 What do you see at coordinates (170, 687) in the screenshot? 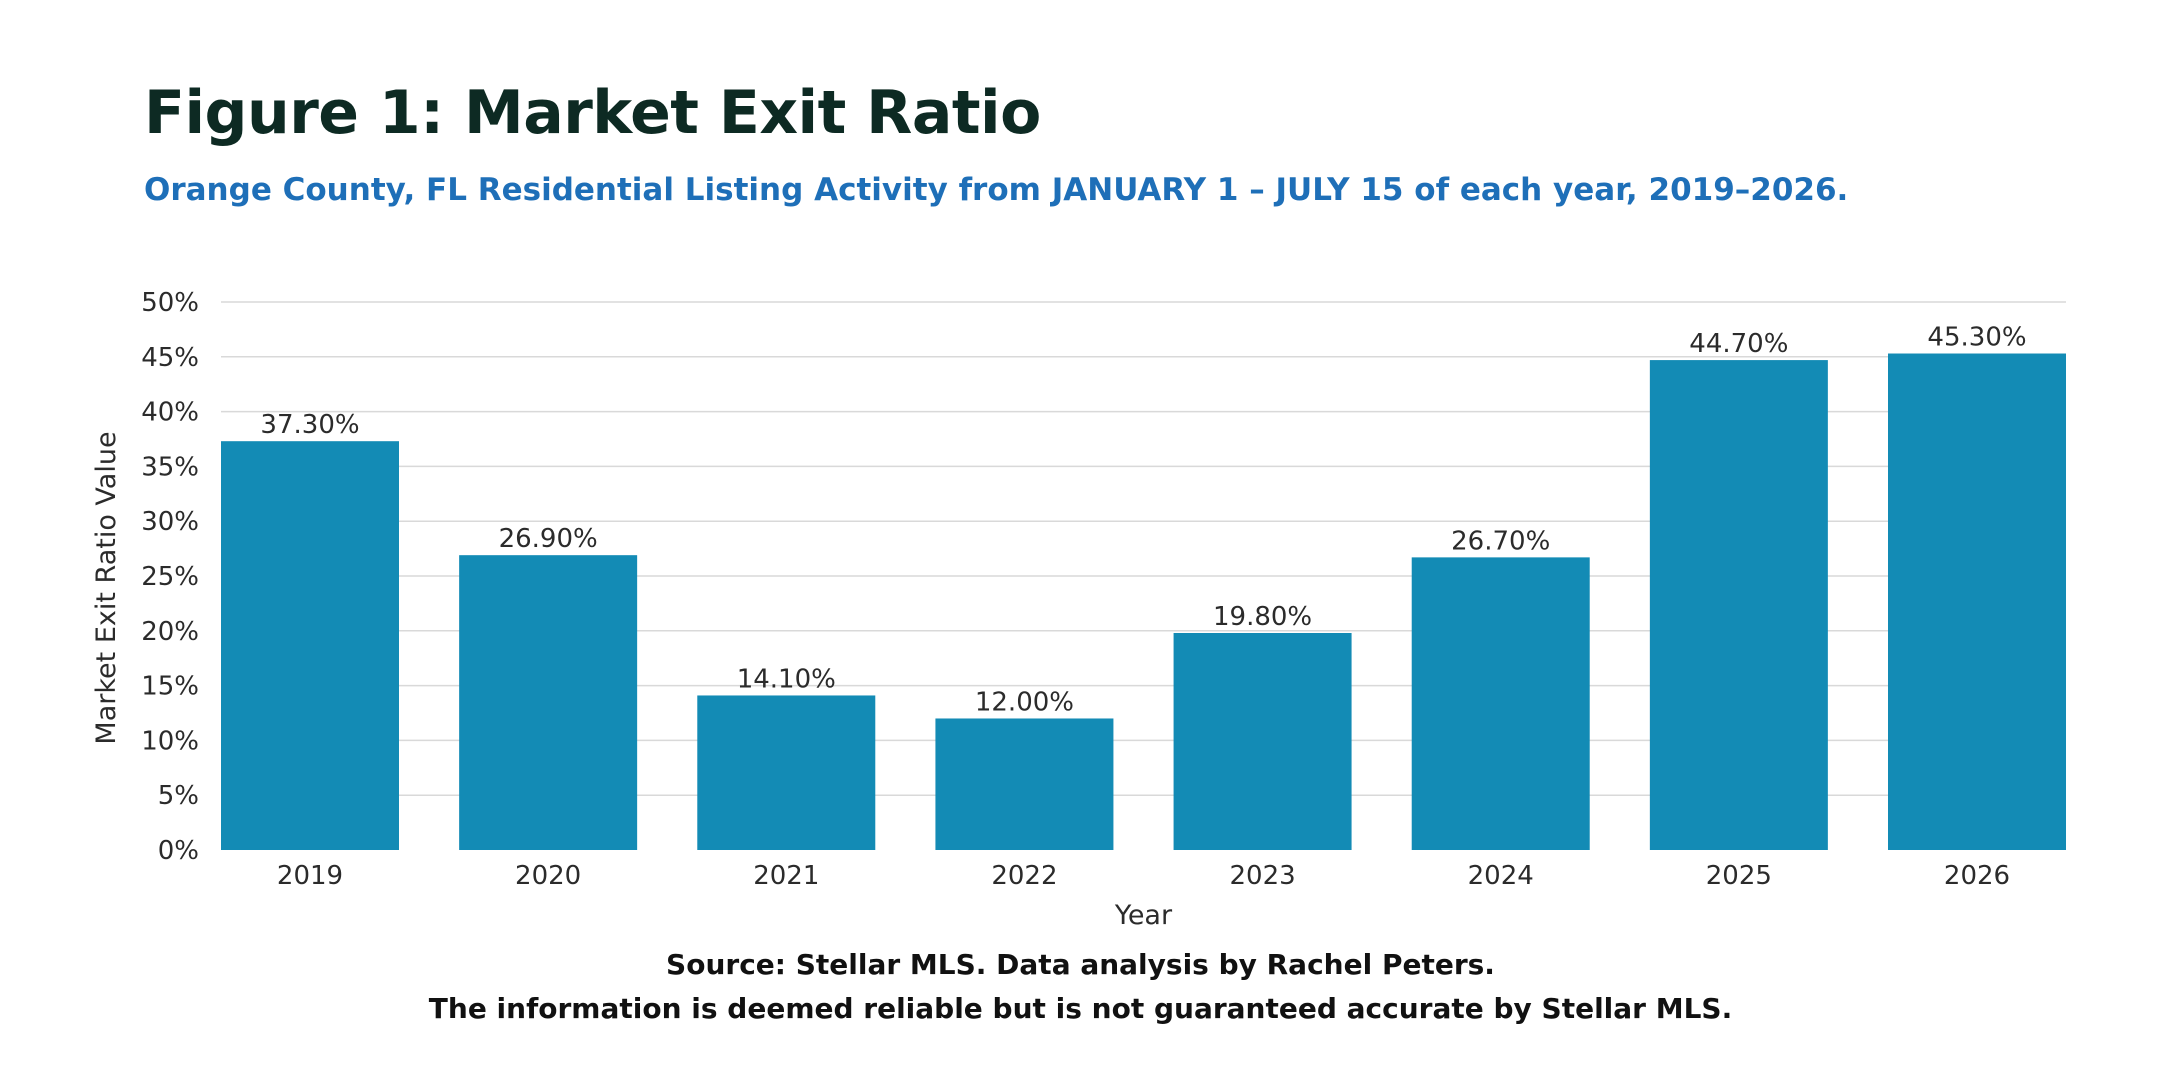
I see `y-tick-label: 15%` at bounding box center [170, 687].